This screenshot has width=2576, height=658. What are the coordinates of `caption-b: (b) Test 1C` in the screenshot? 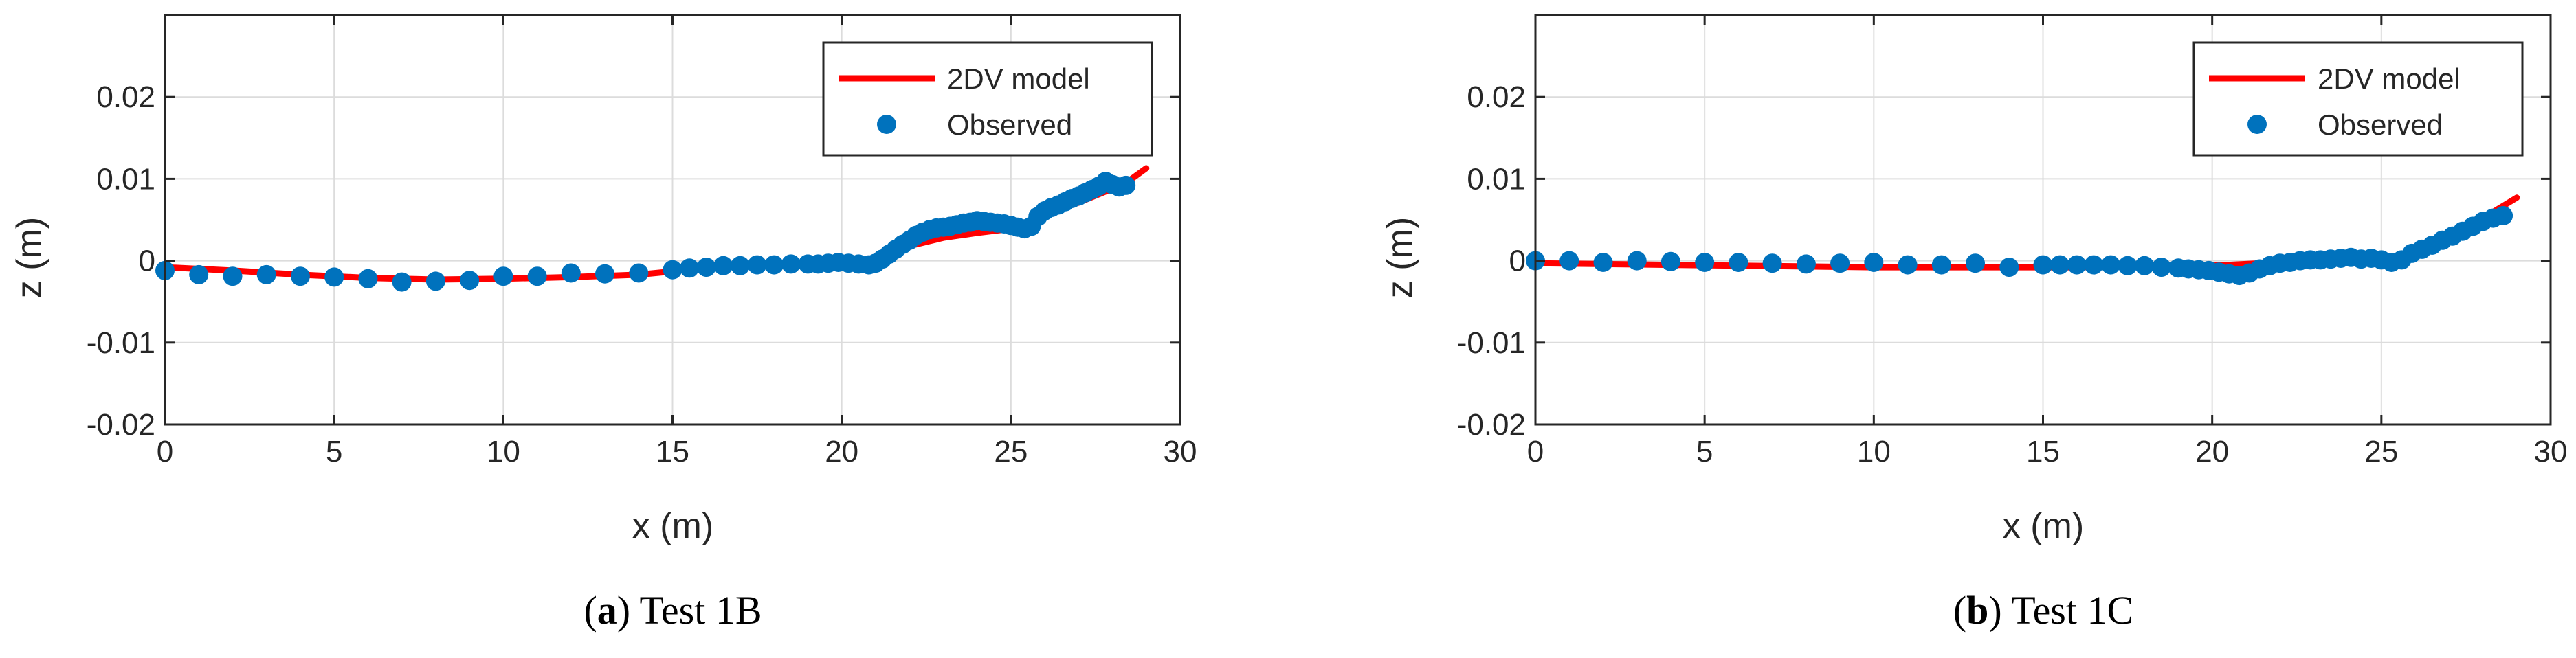 It's located at (2043, 610).